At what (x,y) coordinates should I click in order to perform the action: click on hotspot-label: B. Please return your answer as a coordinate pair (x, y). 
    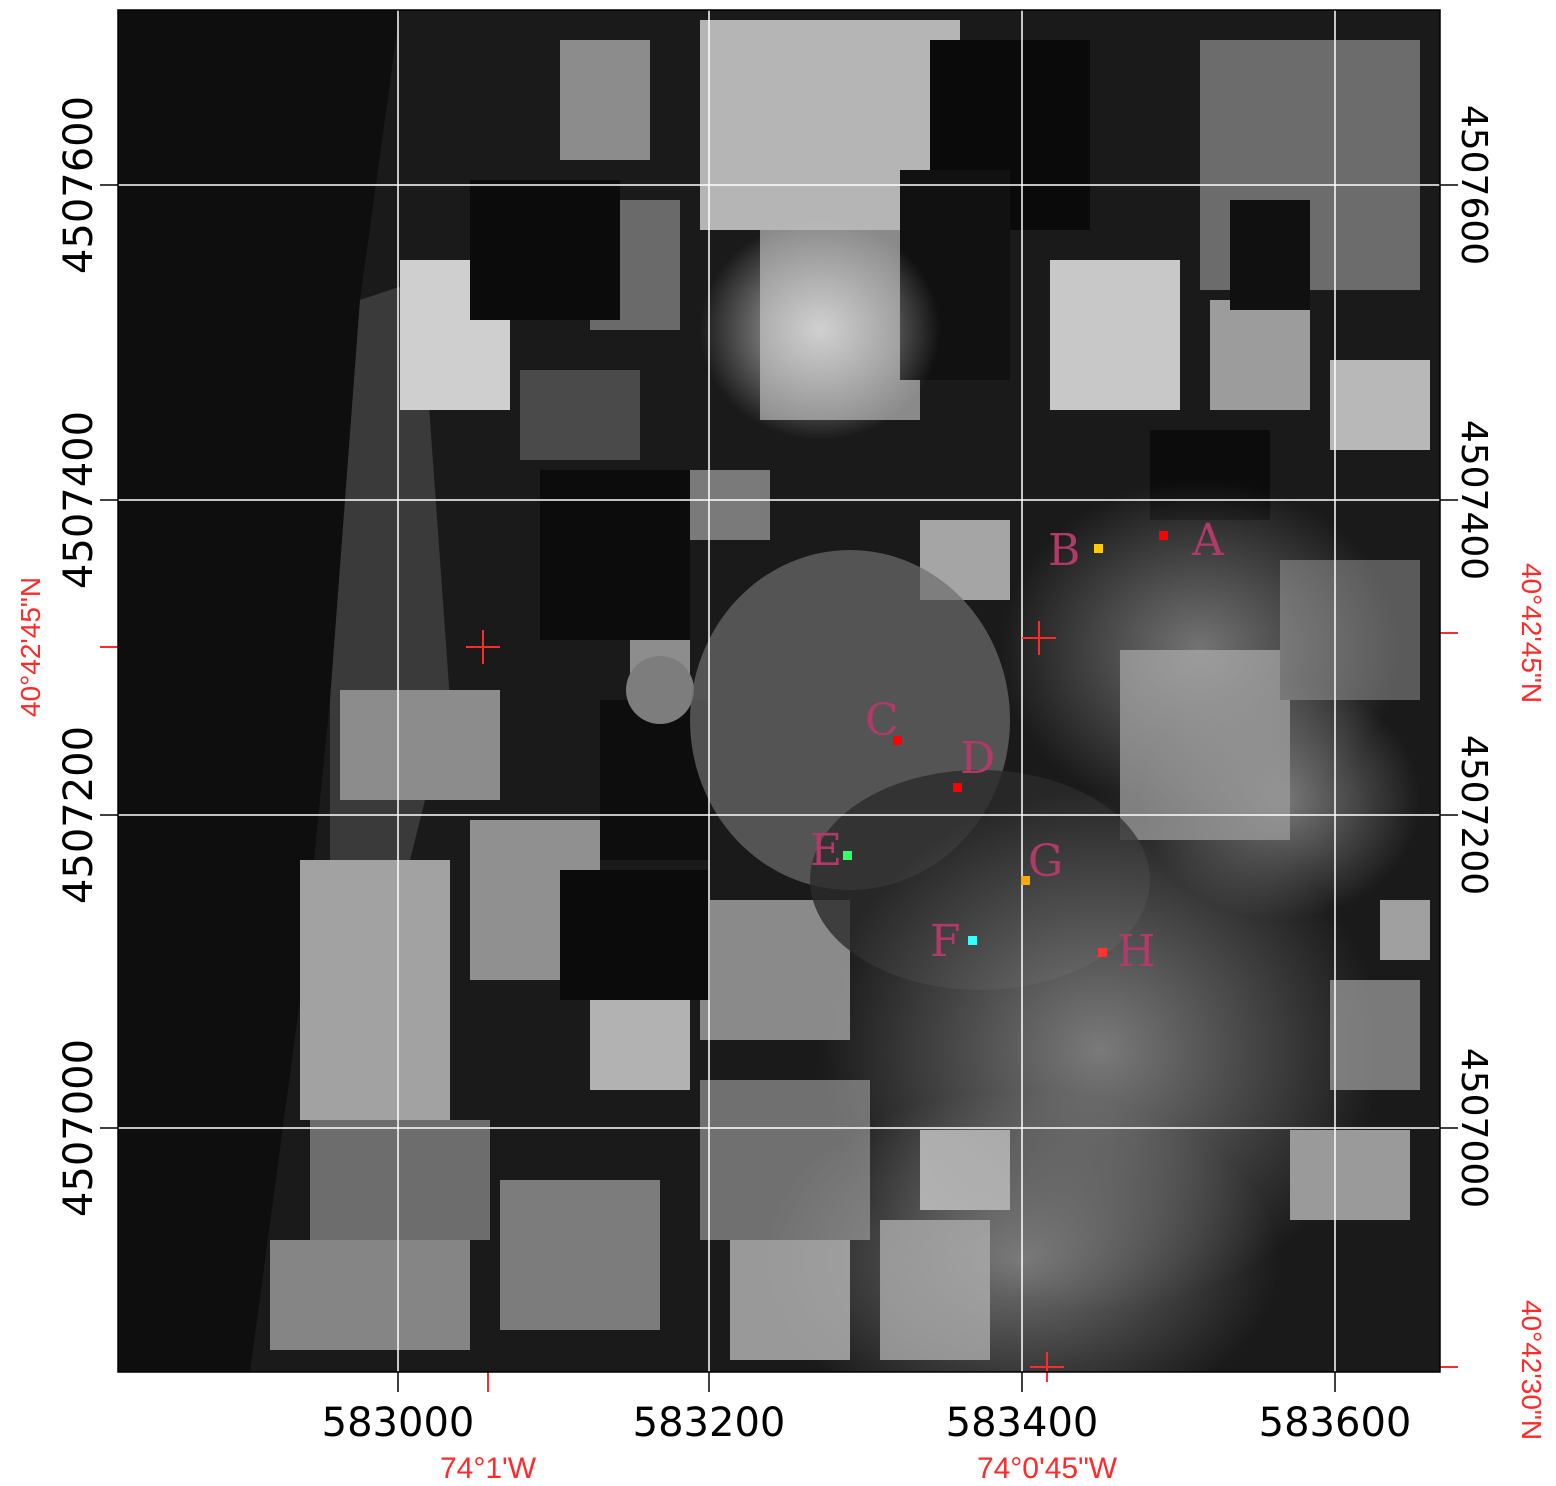
    Looking at the image, I should click on (1064, 550).